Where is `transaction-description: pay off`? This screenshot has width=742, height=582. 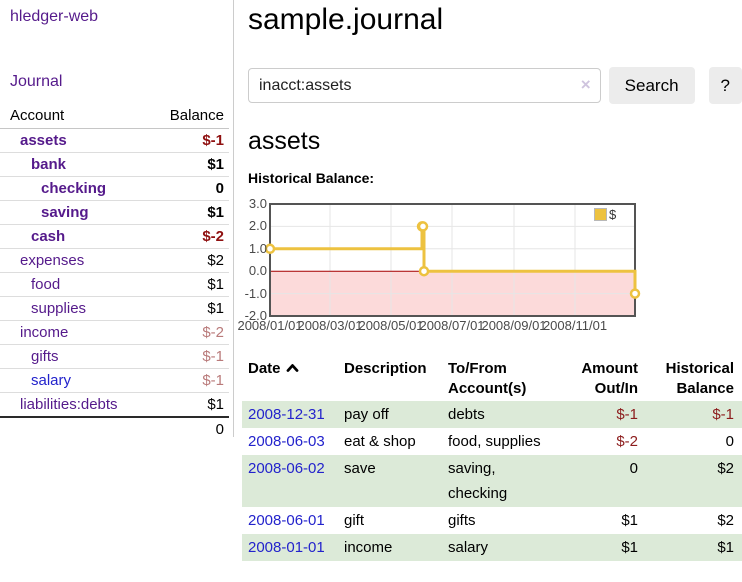 transaction-description: pay off is located at coordinates (366, 414).